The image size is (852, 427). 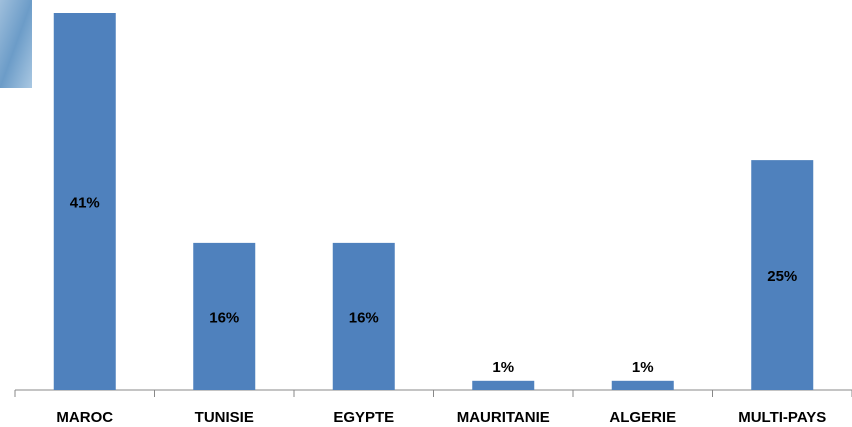 I want to click on x-tick-label: MULTI-PAYS, so click(x=782, y=417).